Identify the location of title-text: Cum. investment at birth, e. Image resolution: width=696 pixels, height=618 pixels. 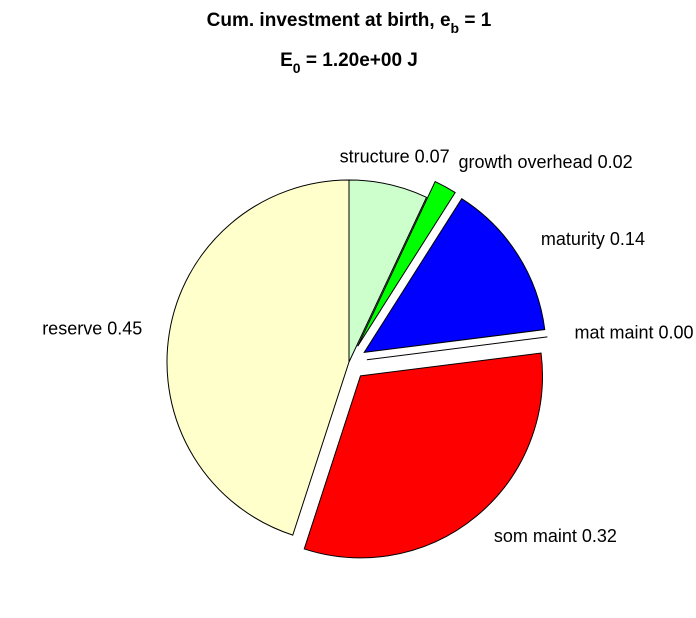
(329, 20).